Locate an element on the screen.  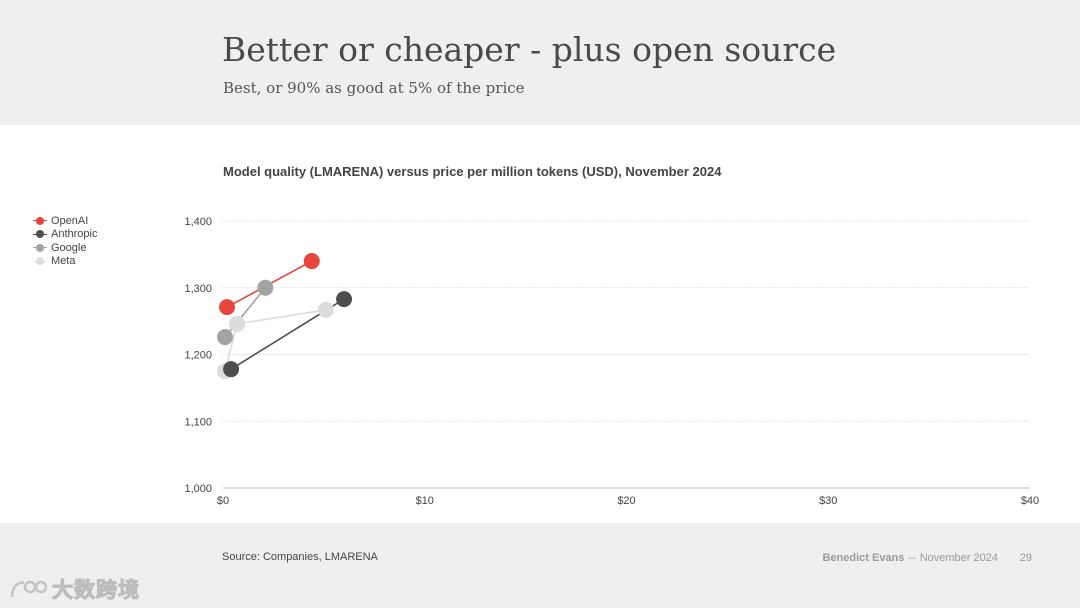
presentation-date: November 2024 is located at coordinates (958, 558).